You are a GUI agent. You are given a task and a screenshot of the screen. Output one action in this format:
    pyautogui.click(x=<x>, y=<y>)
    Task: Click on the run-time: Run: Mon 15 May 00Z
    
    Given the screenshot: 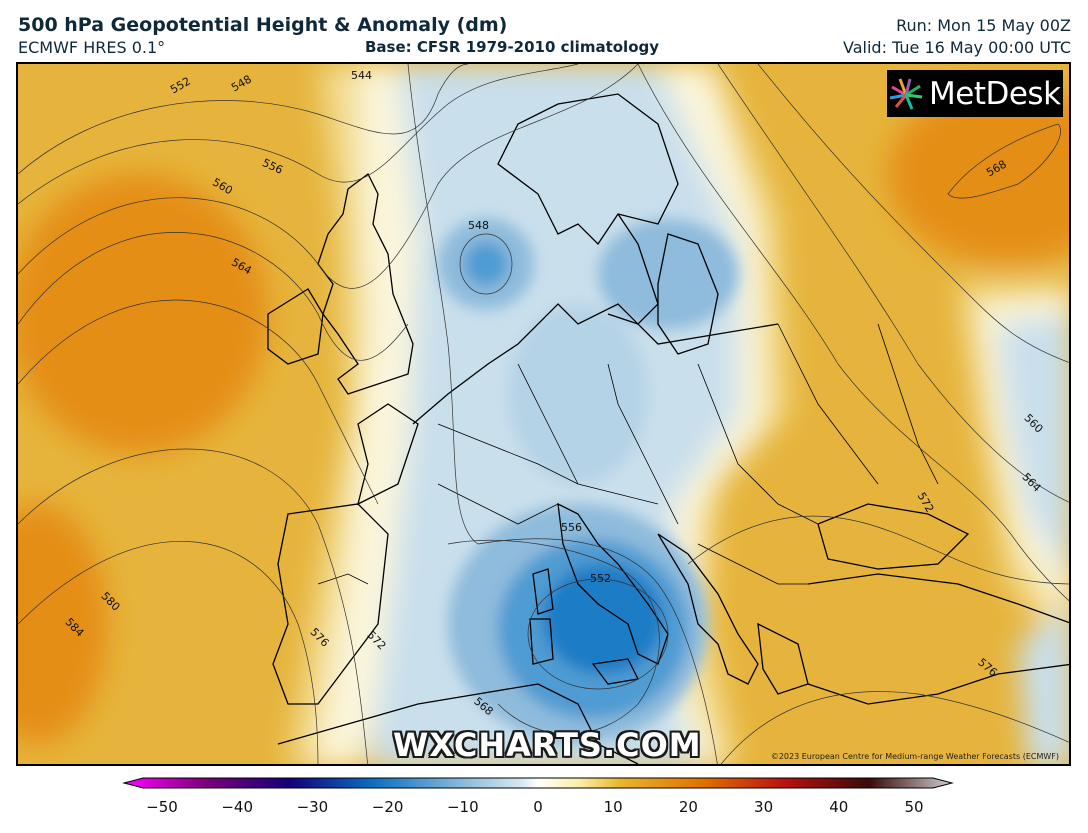 What is the action you would take?
    pyautogui.click(x=983, y=25)
    